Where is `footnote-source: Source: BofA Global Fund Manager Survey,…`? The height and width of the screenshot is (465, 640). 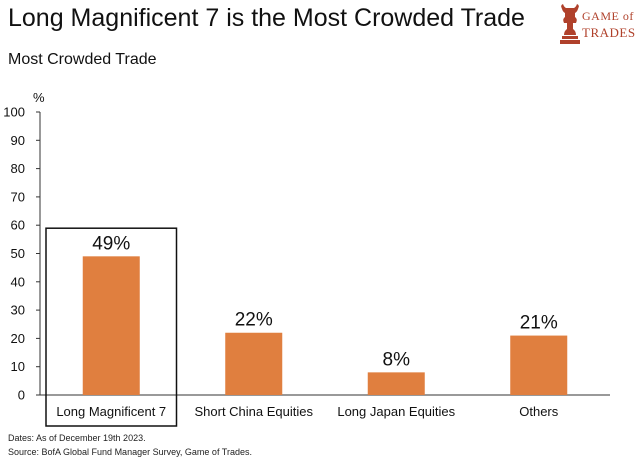
footnote-source: Source: BofA Global Fund Manager Survey,… is located at coordinates (130, 452).